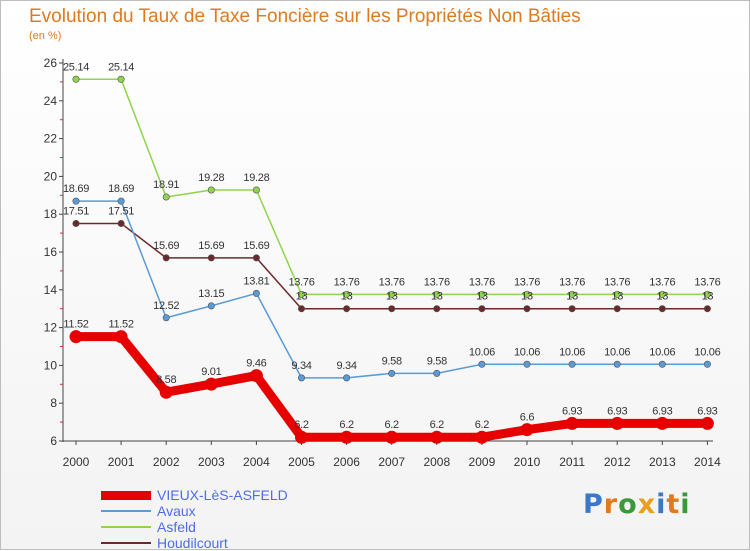 The image size is (750, 551). I want to click on x-tick-label: 2000, so click(76, 462).